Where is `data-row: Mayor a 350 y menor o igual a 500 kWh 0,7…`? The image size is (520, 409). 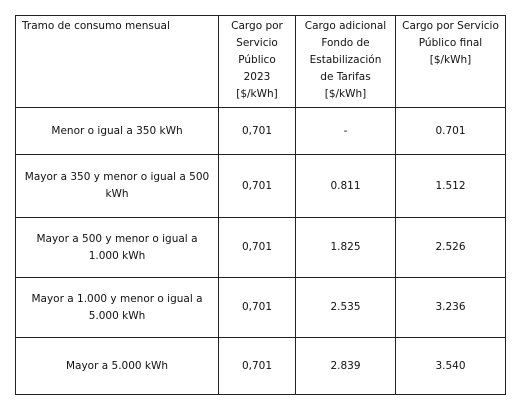 data-row: Mayor a 350 y menor o igual a 500 kWh 0,7… is located at coordinates (260, 186).